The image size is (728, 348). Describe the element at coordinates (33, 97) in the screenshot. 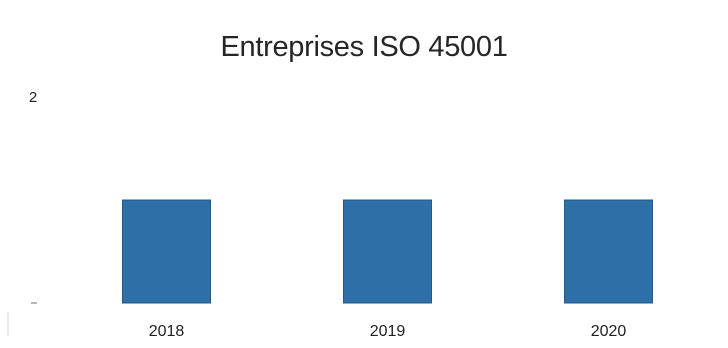

I see `y-tick-label: 2` at that location.